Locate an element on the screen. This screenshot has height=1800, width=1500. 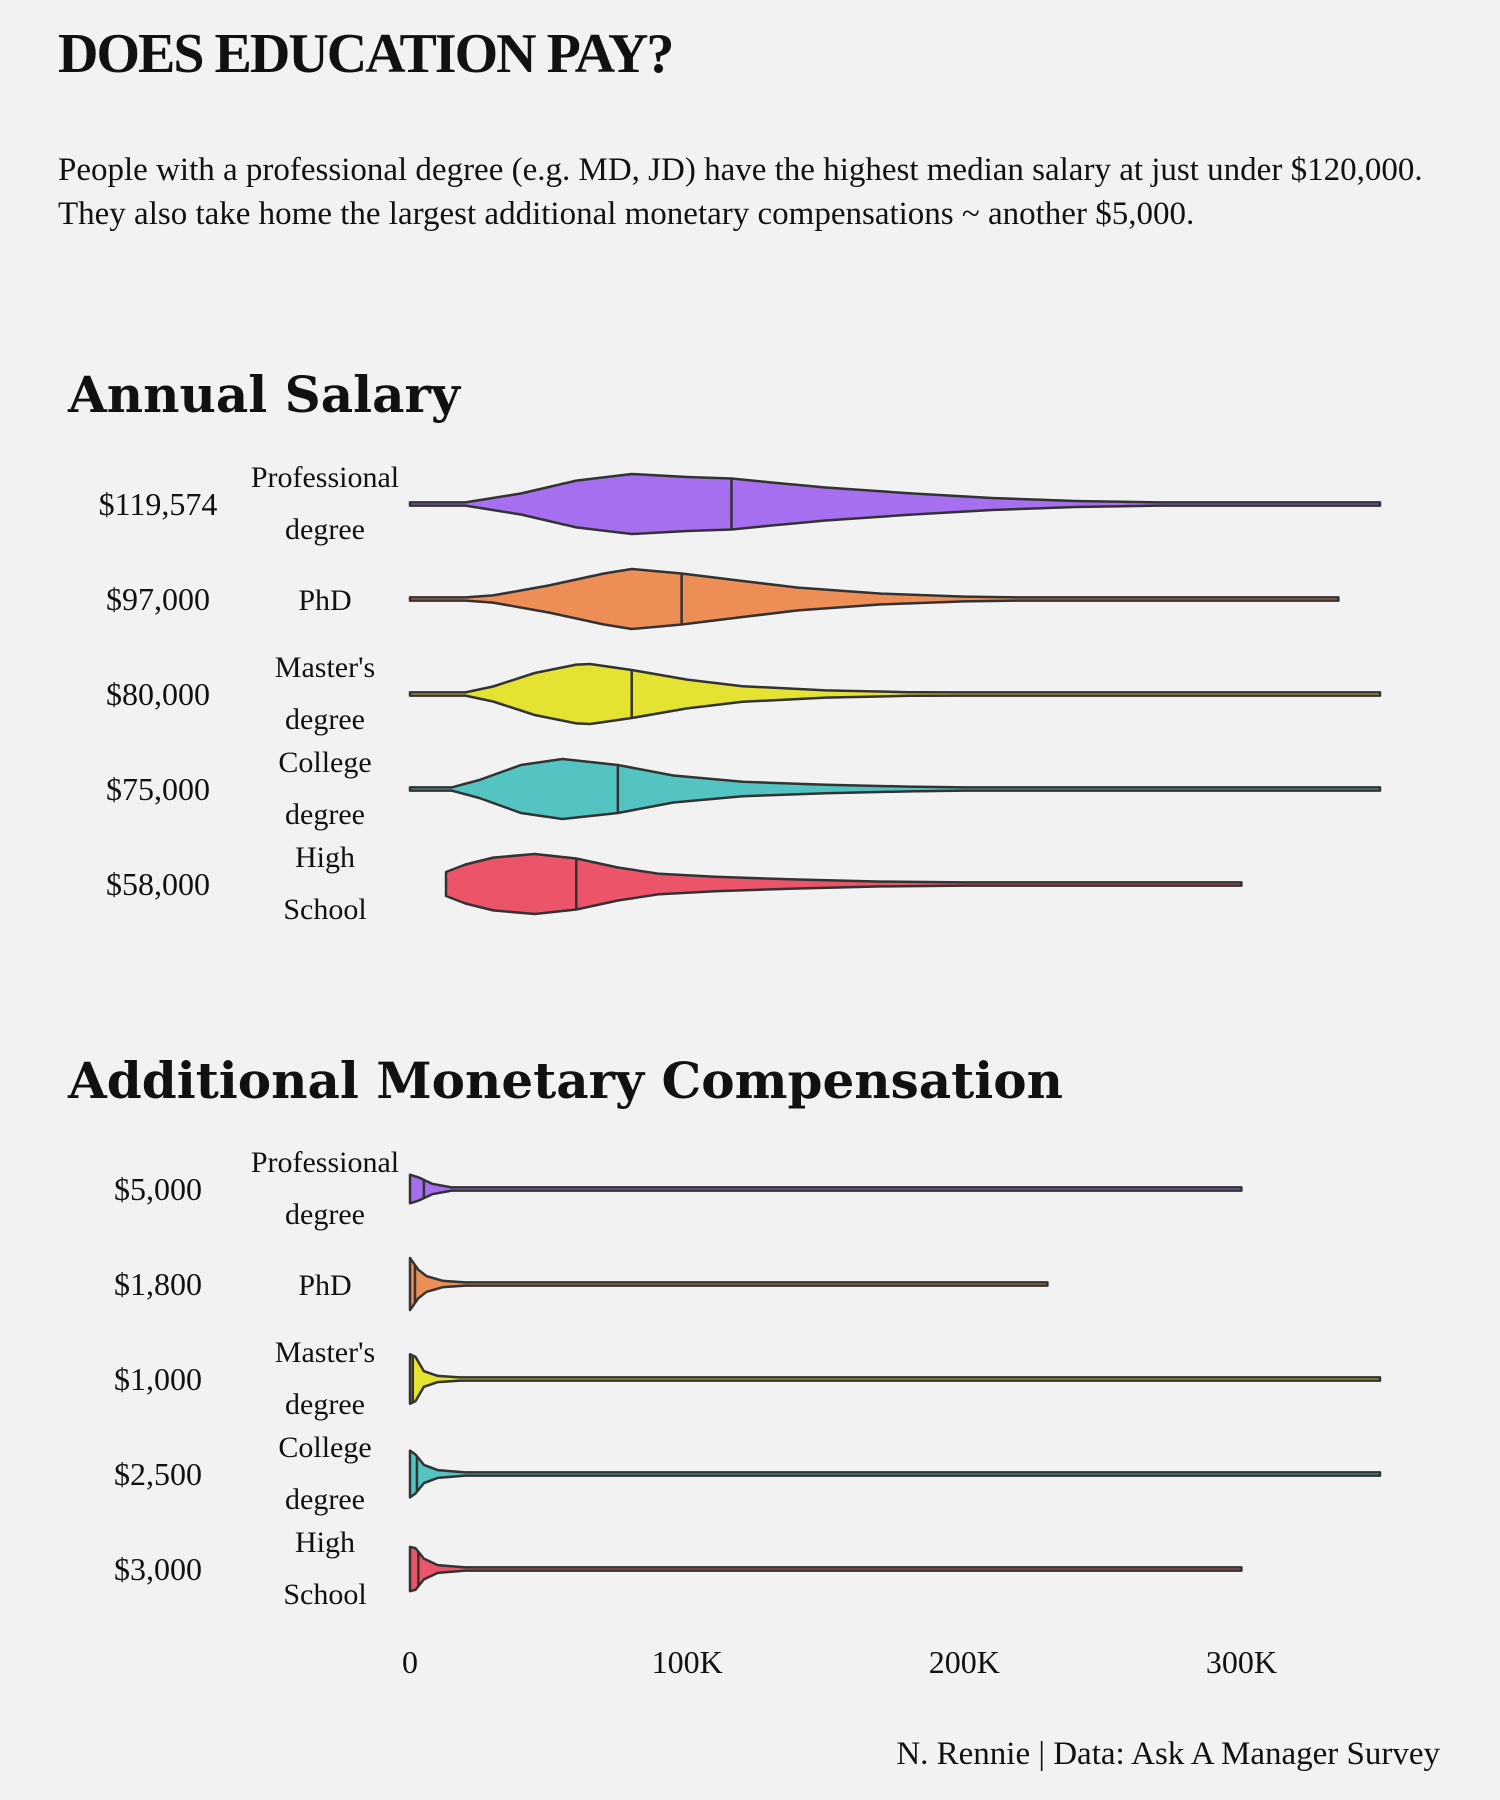
median-value-label: $97,000 is located at coordinates (158, 599).